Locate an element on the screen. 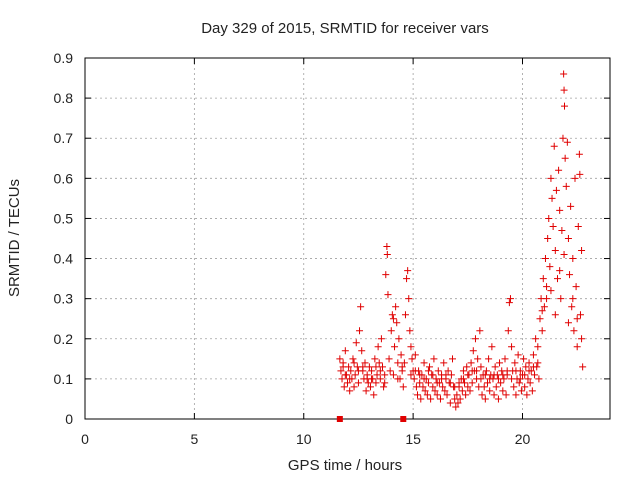  x-tick-label: 10 is located at coordinates (304, 439).